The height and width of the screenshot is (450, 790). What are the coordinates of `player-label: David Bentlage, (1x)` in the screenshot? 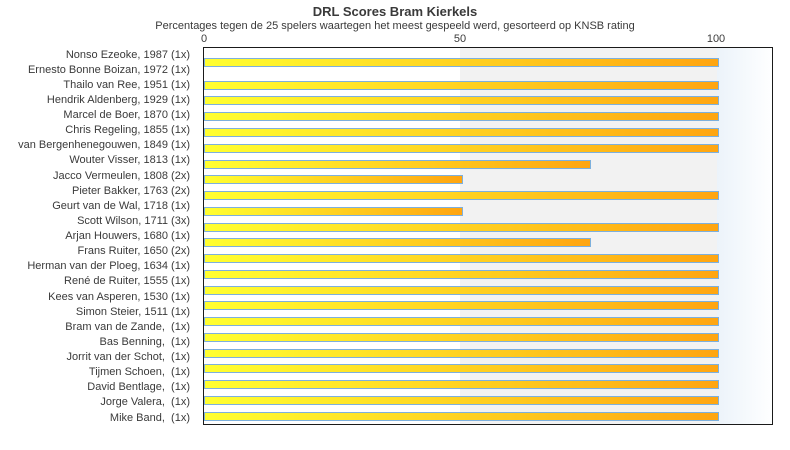 It's located at (138, 387).